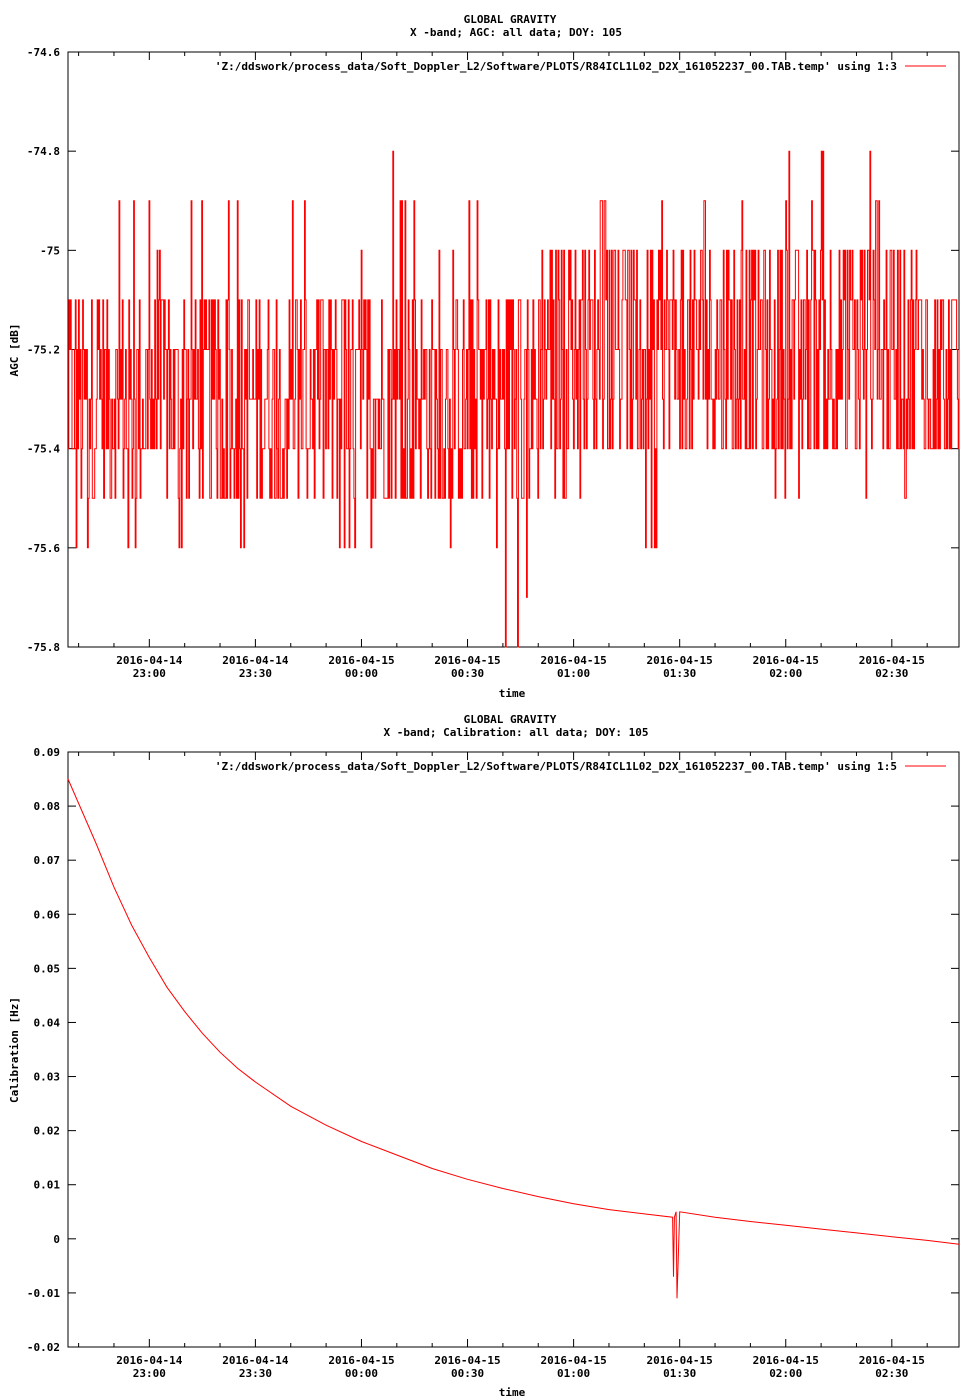 Image resolution: width=980 pixels, height=1400 pixels. I want to click on y-tick-label: 0.06, so click(47, 914).